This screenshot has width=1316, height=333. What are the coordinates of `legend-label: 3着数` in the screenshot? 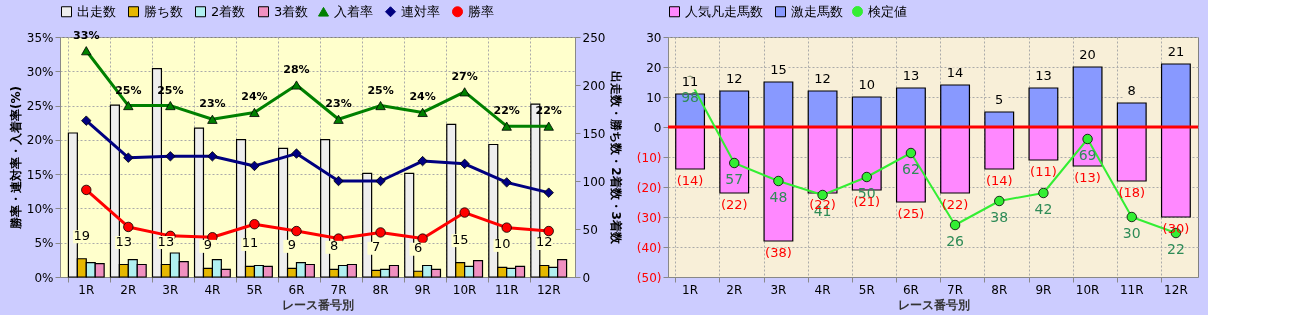 It's located at (291, 11).